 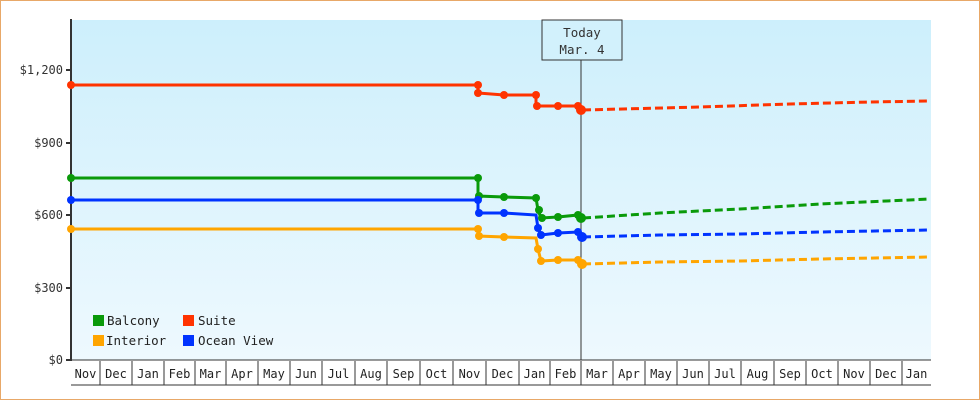 I want to click on series-interior, so click(x=499, y=247).